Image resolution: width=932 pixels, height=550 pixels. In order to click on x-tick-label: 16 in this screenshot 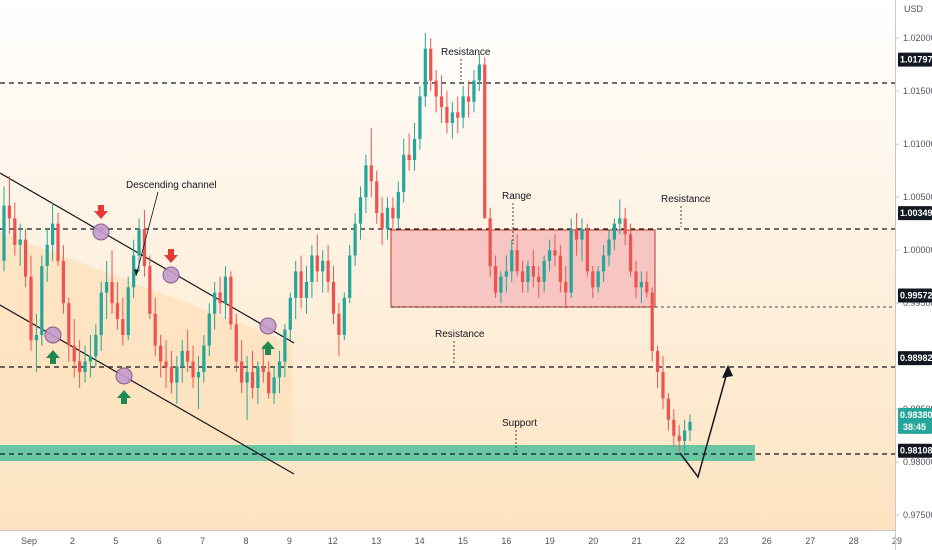, I will do `click(506, 541)`.